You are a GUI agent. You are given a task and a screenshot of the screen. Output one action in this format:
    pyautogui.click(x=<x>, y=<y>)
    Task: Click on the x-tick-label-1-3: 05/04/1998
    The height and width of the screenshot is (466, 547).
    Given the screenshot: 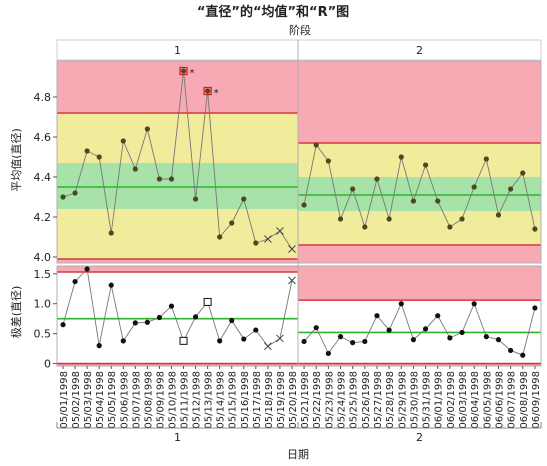 What is the action you would take?
    pyautogui.click(x=100, y=400)
    